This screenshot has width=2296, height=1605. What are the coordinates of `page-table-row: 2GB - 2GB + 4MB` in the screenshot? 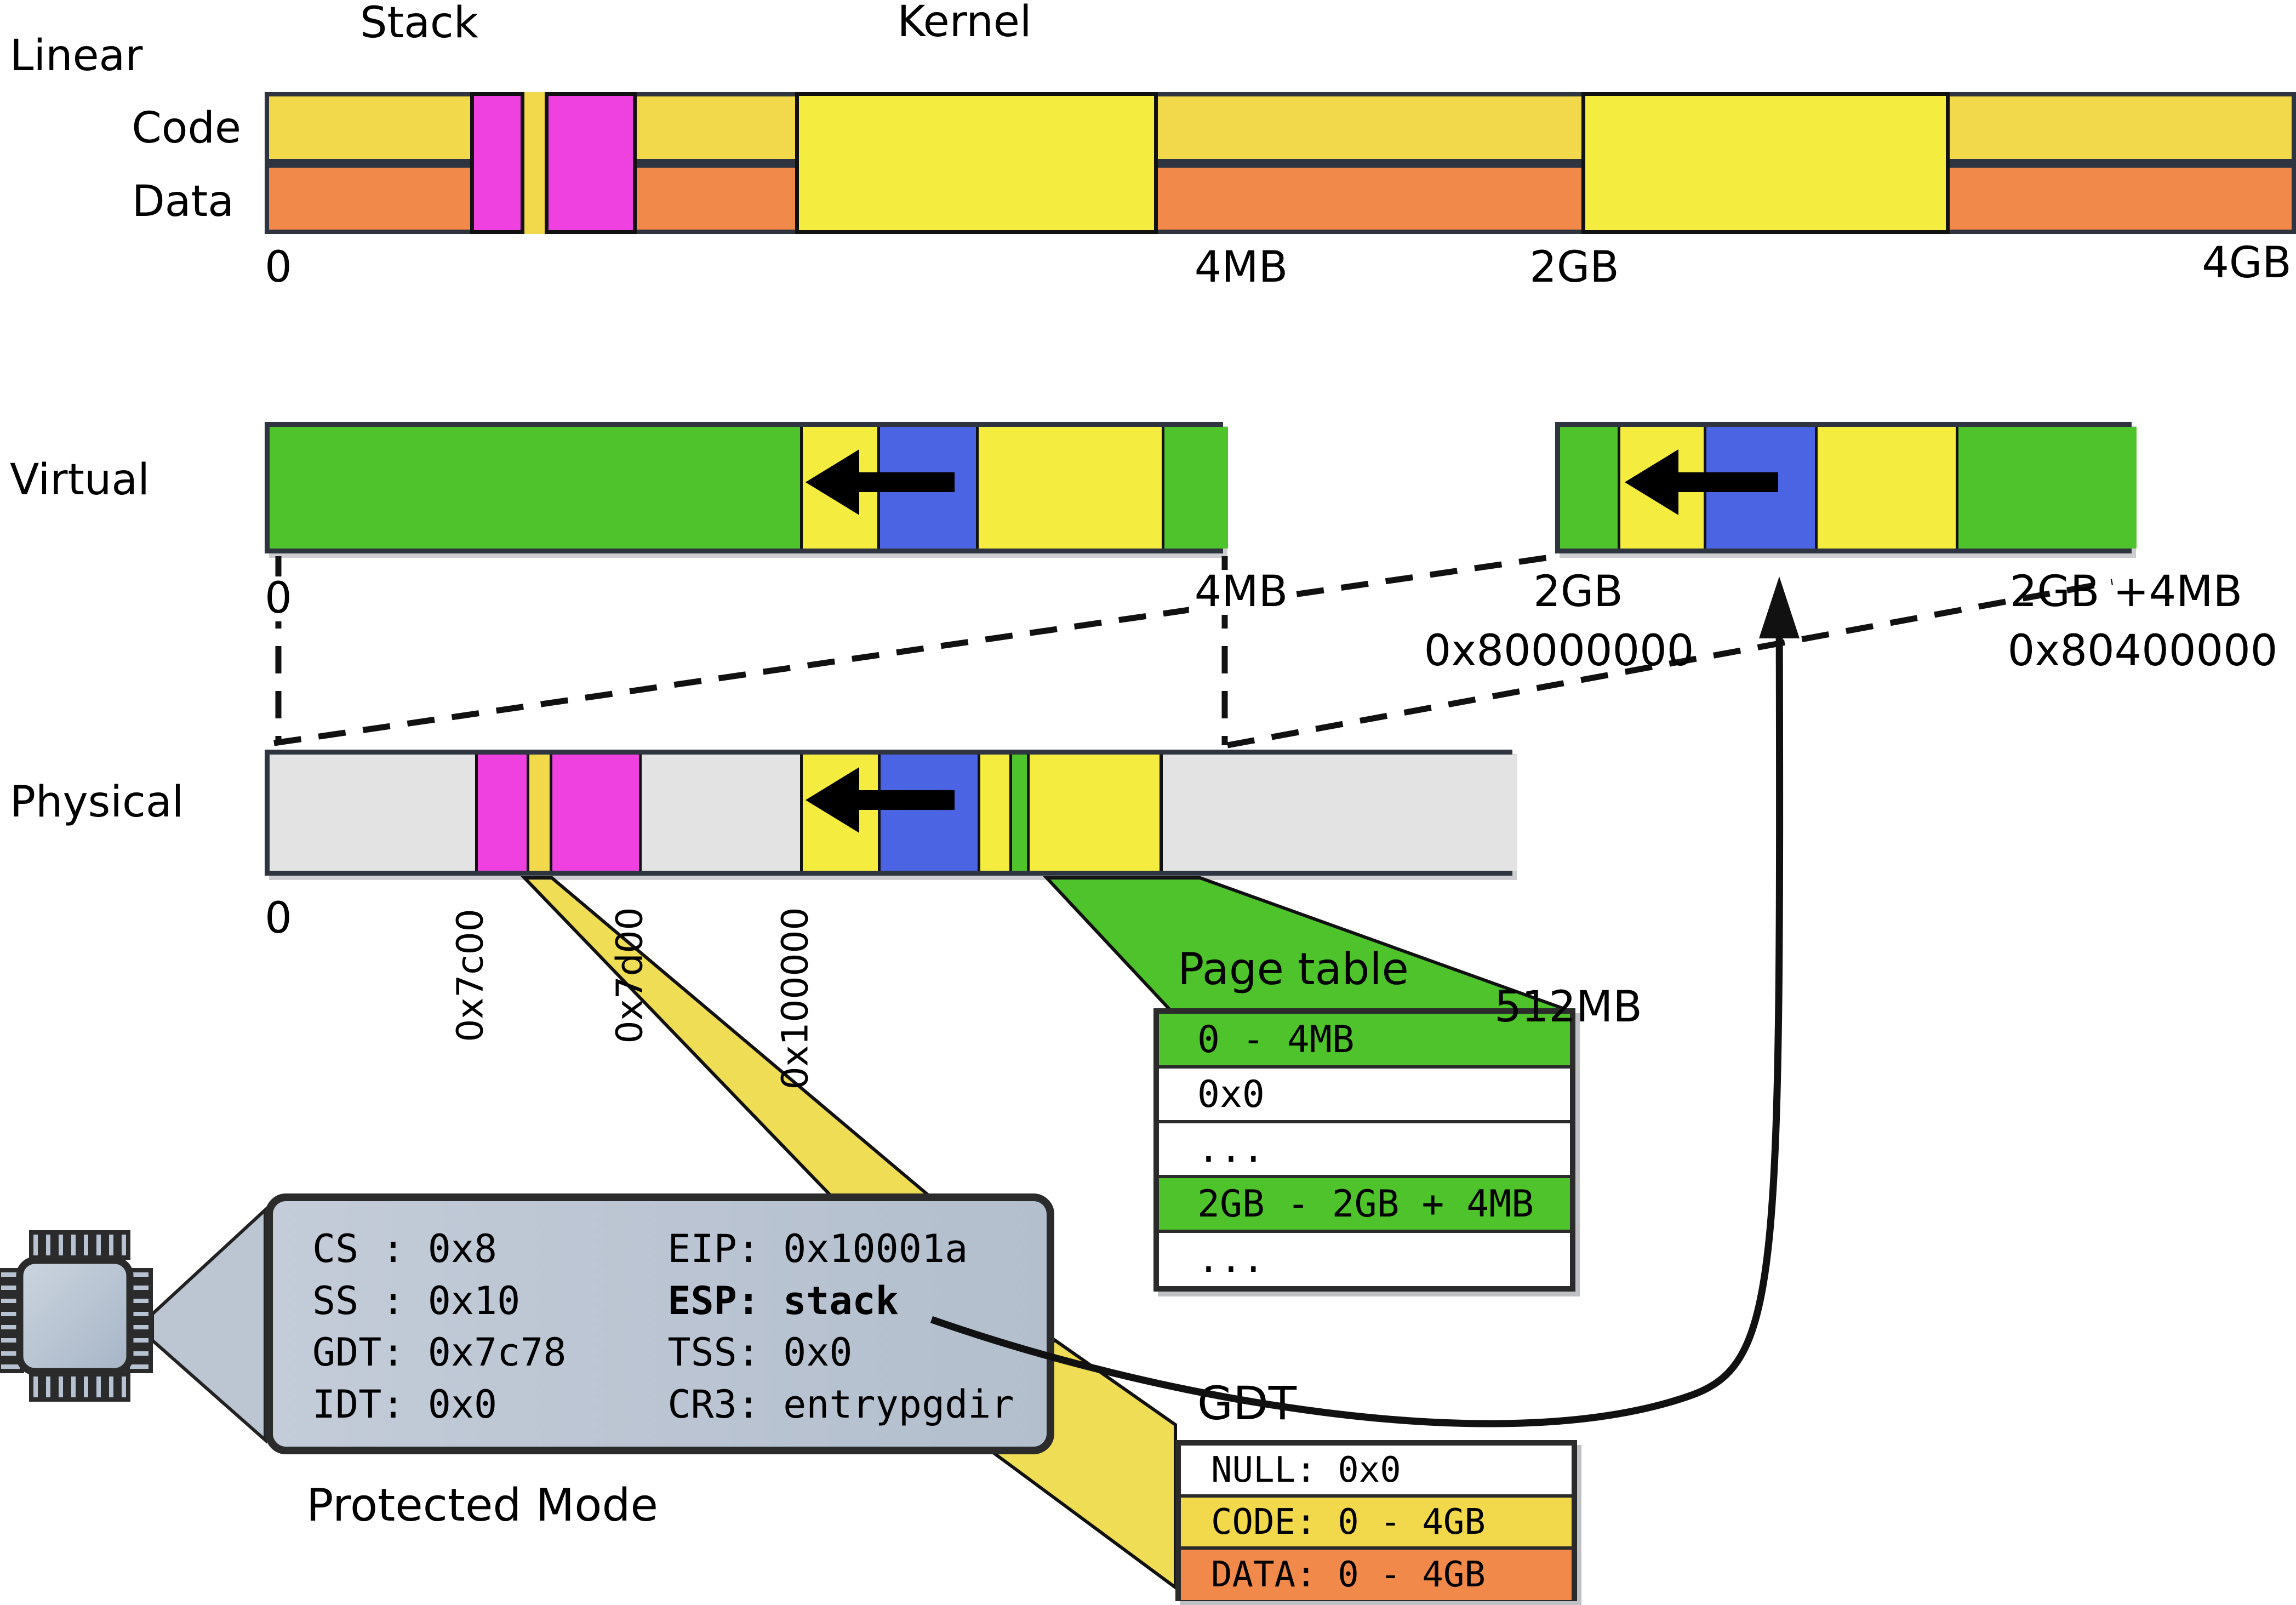 It's located at (1364, 1206).